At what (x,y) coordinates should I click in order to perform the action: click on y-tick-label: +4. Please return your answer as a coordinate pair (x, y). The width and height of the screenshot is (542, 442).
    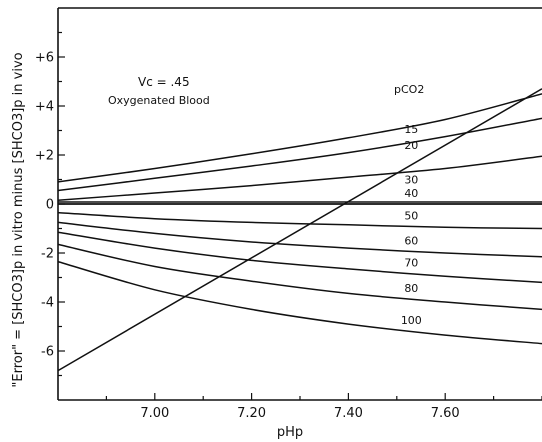
    Looking at the image, I should click on (44, 107).